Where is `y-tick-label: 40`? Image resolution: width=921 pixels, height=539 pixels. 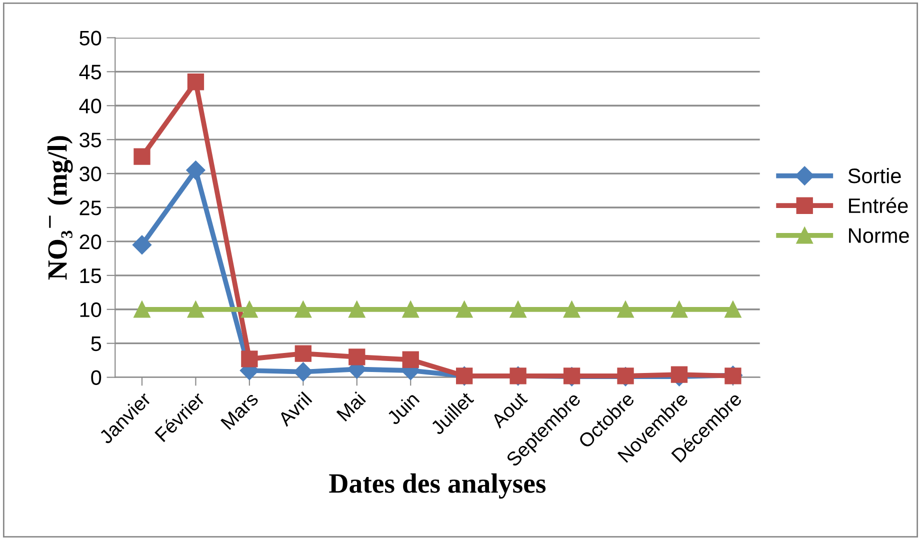 y-tick-label: 40 is located at coordinates (90, 106).